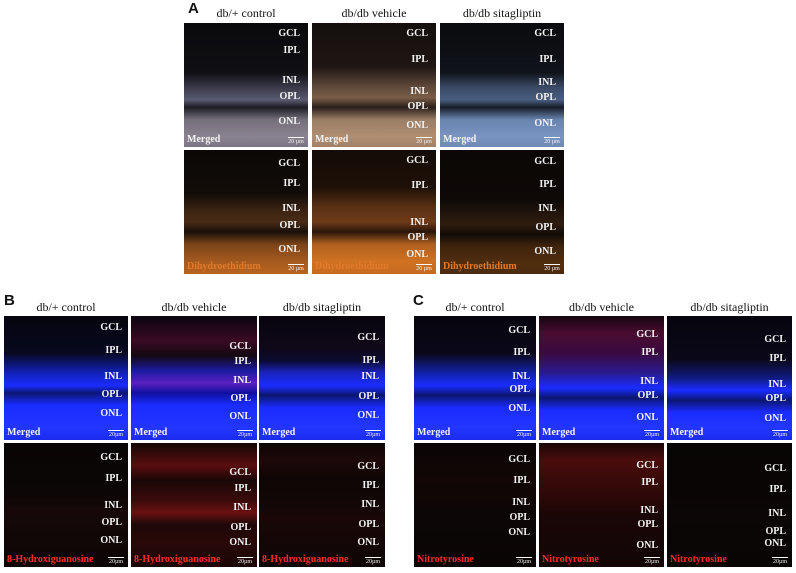 This screenshot has height=573, width=796. What do you see at coordinates (374, 85) in the screenshot?
I see `micrograph-a-vehicle-merged: GCL IPL INL OPL ONL Merged 20 µm` at bounding box center [374, 85].